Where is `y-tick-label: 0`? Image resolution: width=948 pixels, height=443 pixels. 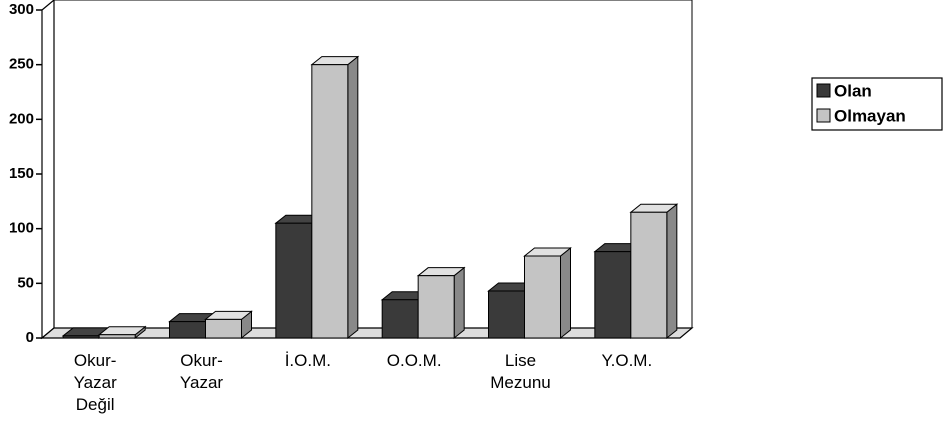 y-tick-label: 0 is located at coordinates (30, 337).